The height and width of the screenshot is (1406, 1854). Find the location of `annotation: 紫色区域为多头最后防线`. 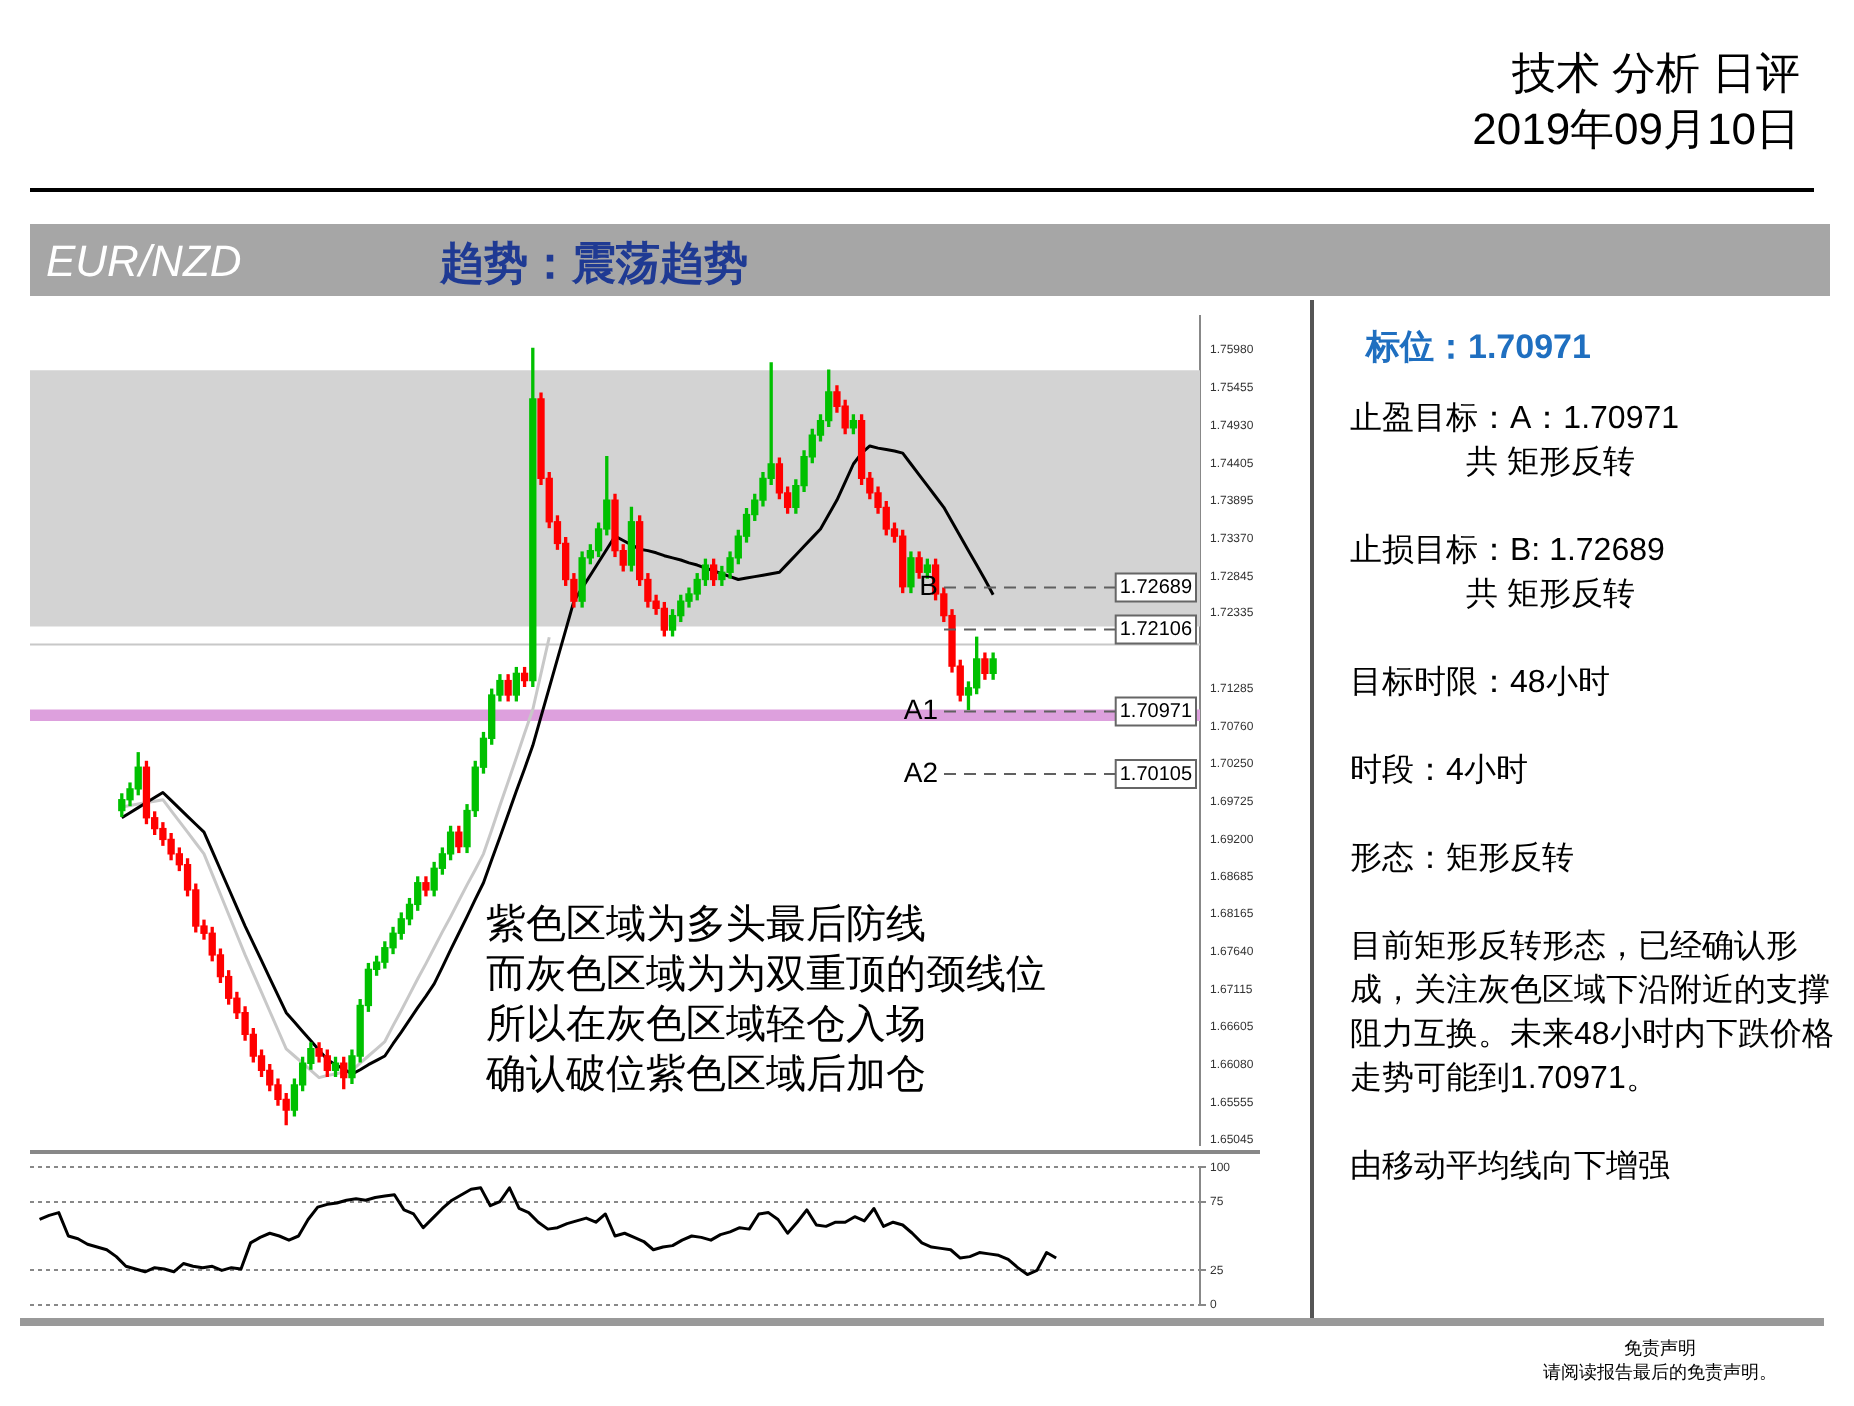

annotation: 紫色区域为多头最后防线 is located at coordinates (706, 925).